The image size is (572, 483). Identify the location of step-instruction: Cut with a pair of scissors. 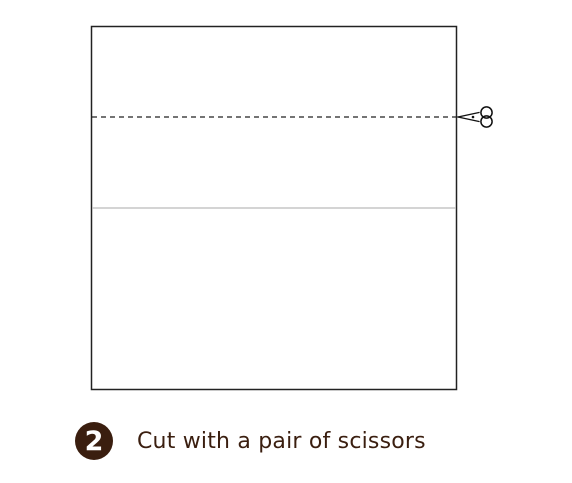
(281, 441).